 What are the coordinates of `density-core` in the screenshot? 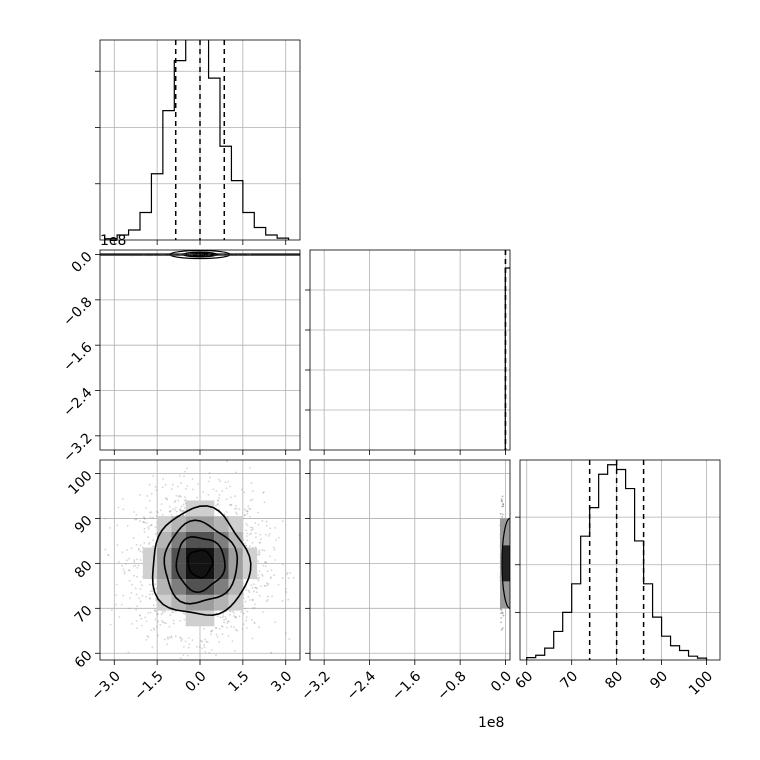 It's located at (506, 563).